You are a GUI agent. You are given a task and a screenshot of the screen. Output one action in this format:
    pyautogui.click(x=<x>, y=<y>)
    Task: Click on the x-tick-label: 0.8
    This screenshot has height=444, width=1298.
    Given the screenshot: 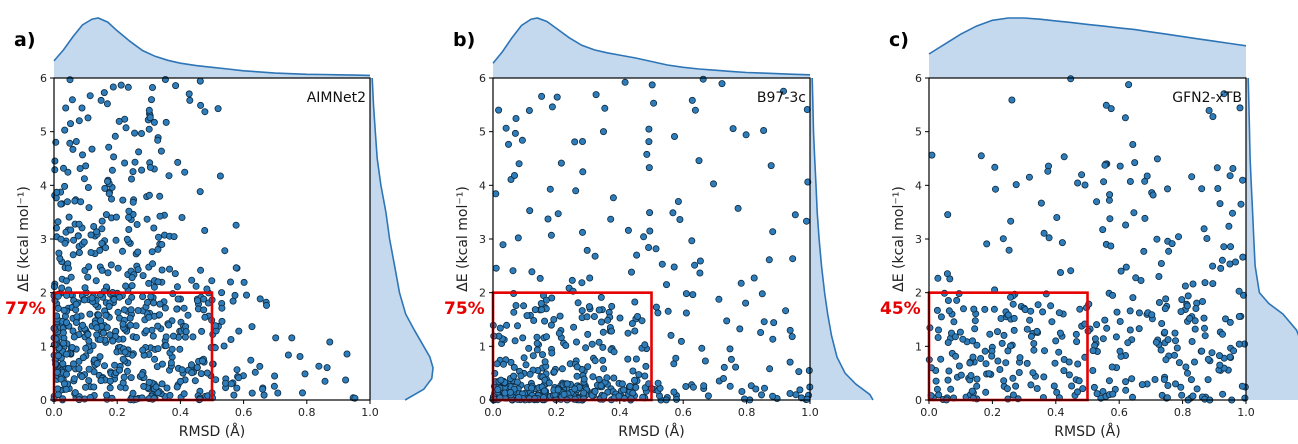 What is the action you would take?
    pyautogui.click(x=1183, y=412)
    